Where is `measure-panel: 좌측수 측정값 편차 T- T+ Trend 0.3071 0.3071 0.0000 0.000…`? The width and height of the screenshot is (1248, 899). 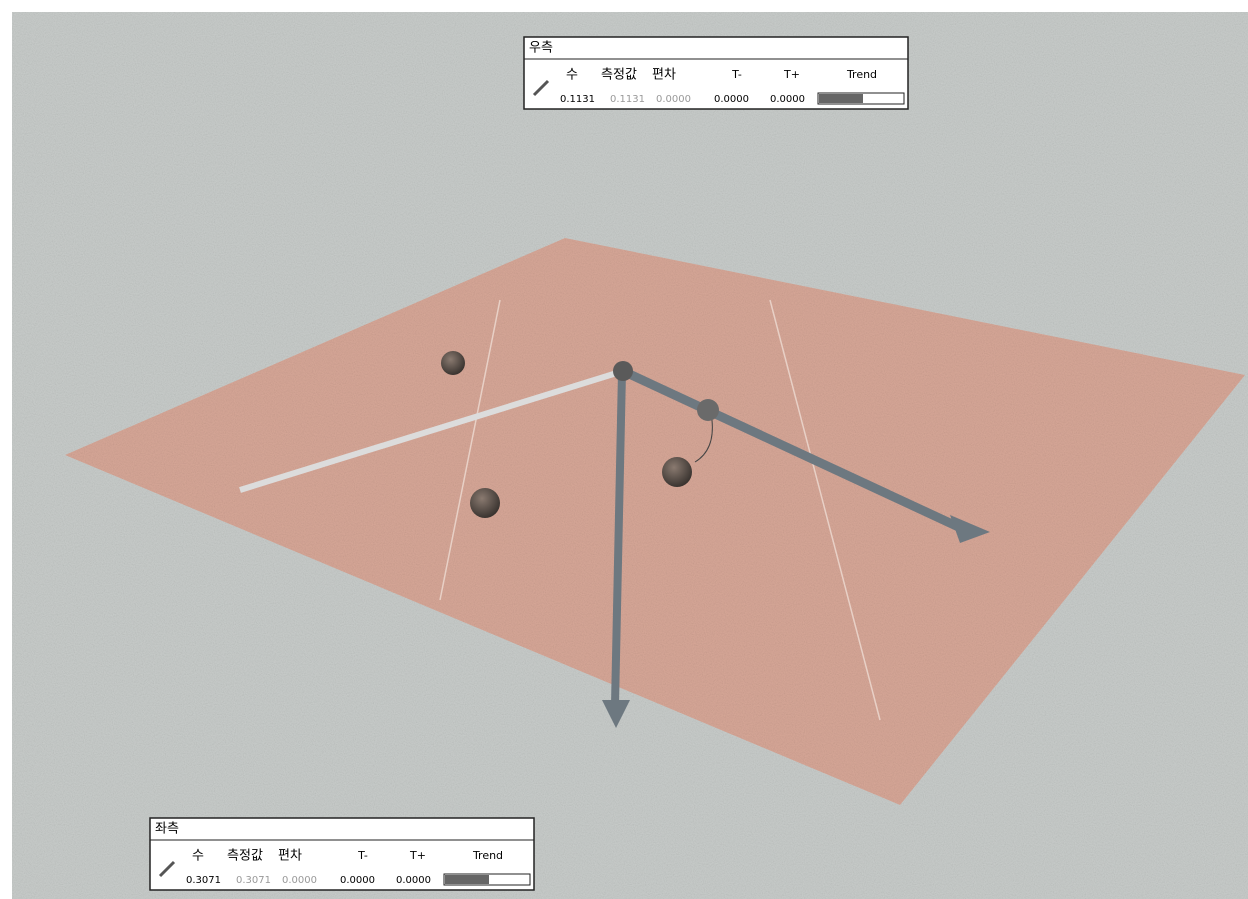
measure-panel: 좌측수 측정값 편차 T- T+ Trend 0.3071 0.3071 0.0000 0.000… is located at coordinates (342, 854).